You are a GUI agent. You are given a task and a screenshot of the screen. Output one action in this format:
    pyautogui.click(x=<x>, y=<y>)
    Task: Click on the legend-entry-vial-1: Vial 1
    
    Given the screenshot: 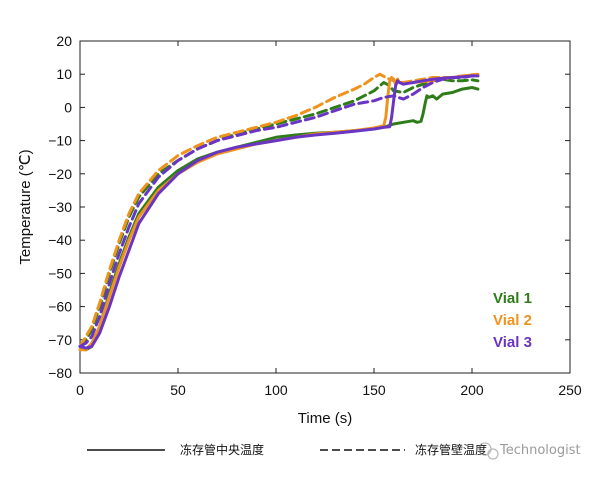 What is the action you would take?
    pyautogui.click(x=512, y=298)
    